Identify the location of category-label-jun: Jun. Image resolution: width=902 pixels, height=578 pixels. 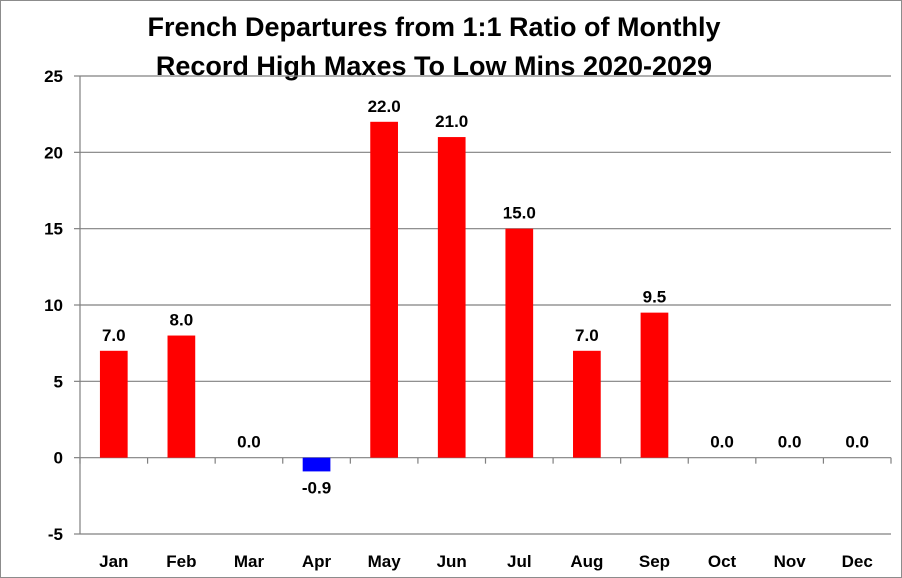
(452, 561).